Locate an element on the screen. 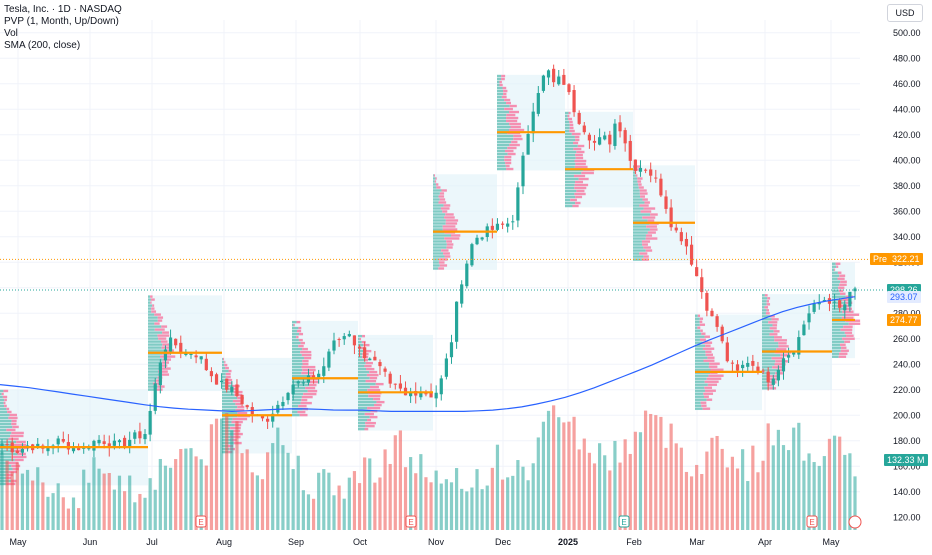 The image size is (932, 555). currency-button: USD is located at coordinates (905, 13).